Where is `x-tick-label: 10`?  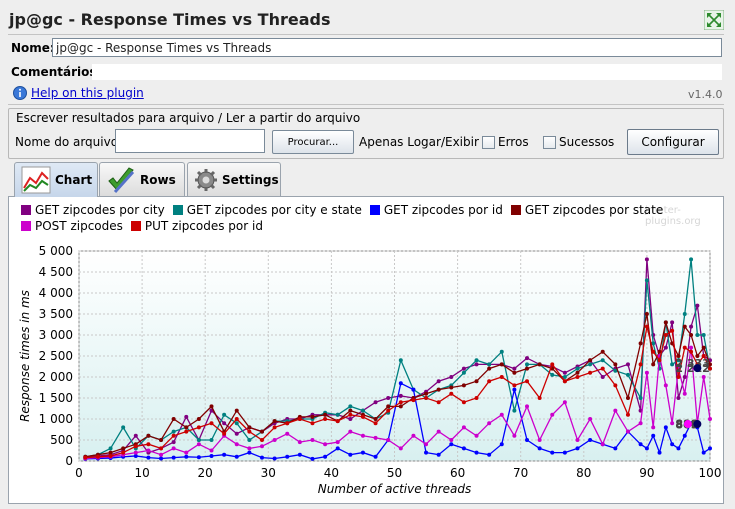
x-tick-label: 10 is located at coordinates (141, 473).